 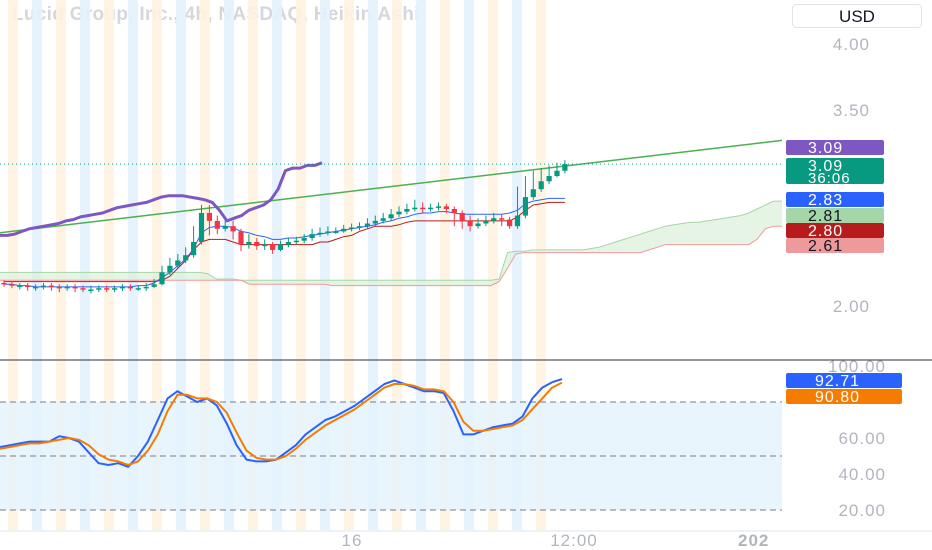 I want to click on price-label-text: 3.09, so click(x=825, y=166).